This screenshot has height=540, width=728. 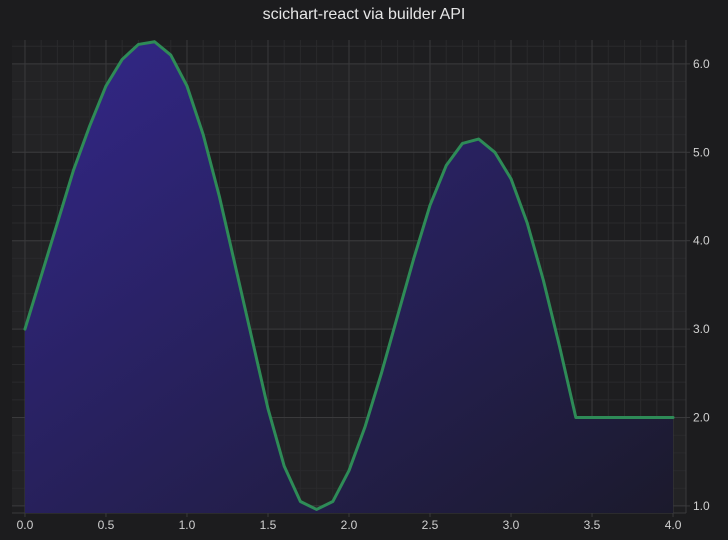 What do you see at coordinates (592, 525) in the screenshot?
I see `x-tick-label: 3.5` at bounding box center [592, 525].